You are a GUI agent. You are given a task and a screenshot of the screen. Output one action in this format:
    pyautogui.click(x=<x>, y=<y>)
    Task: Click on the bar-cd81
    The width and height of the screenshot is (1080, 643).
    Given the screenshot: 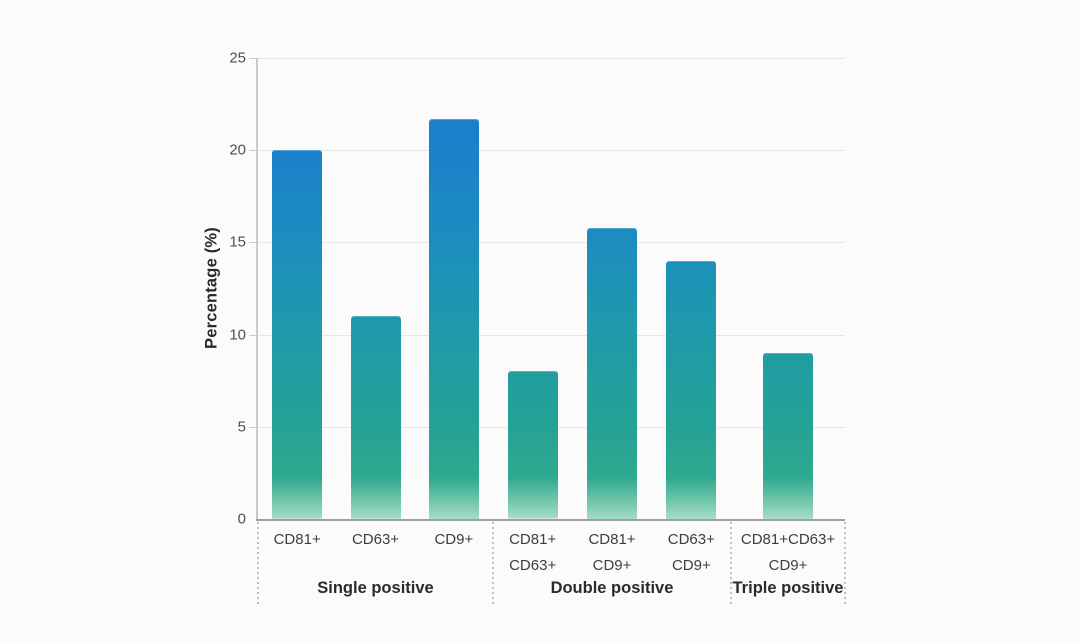 What is the action you would take?
    pyautogui.click(x=297, y=334)
    